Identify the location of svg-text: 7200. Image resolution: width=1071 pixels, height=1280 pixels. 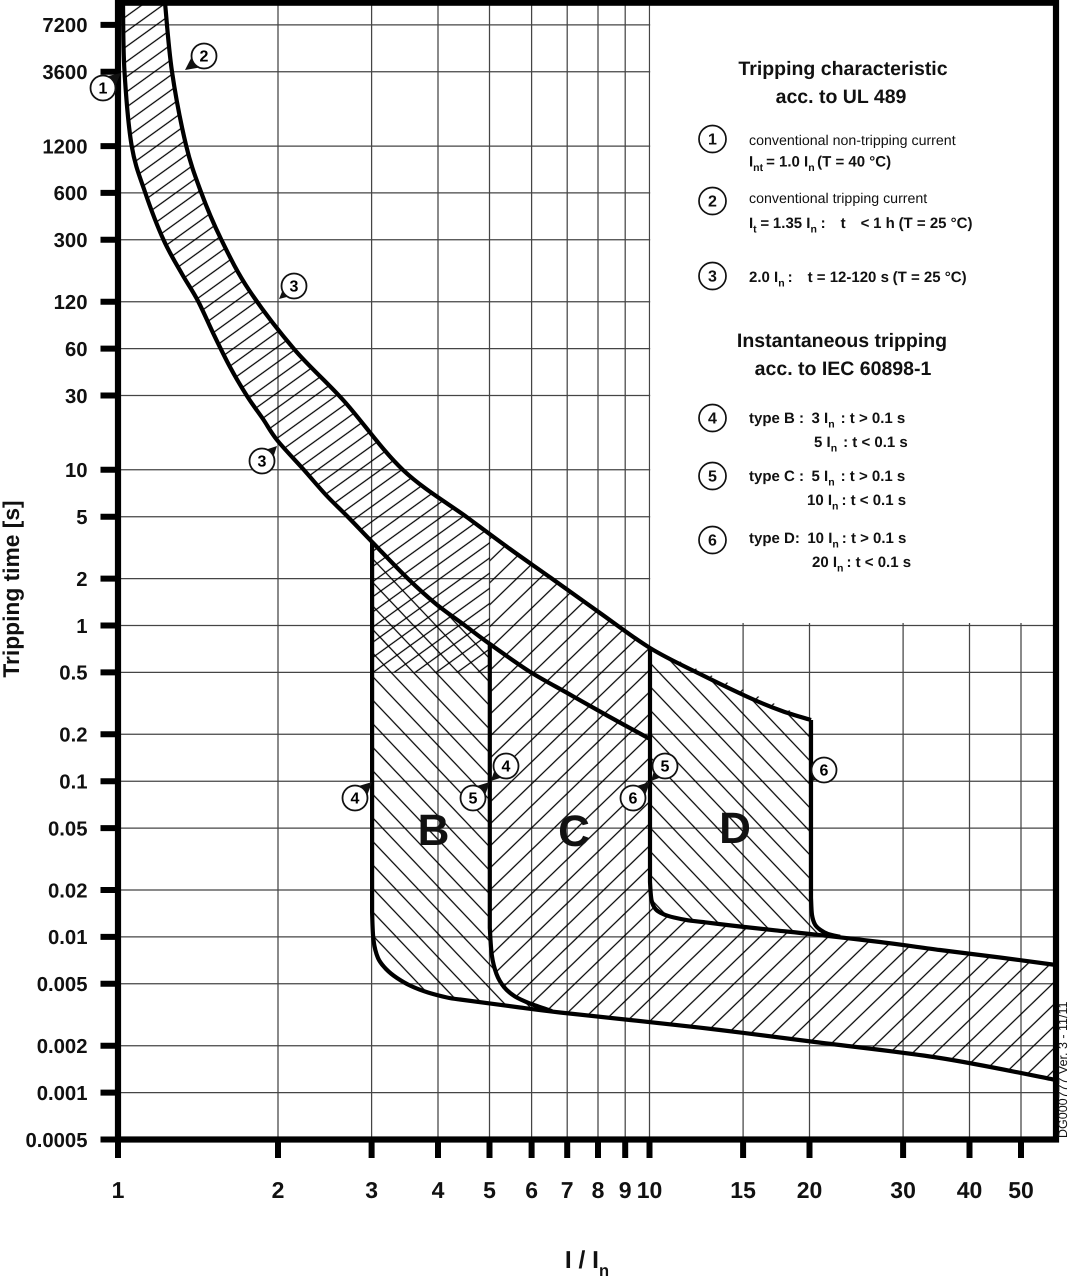
(64, 26).